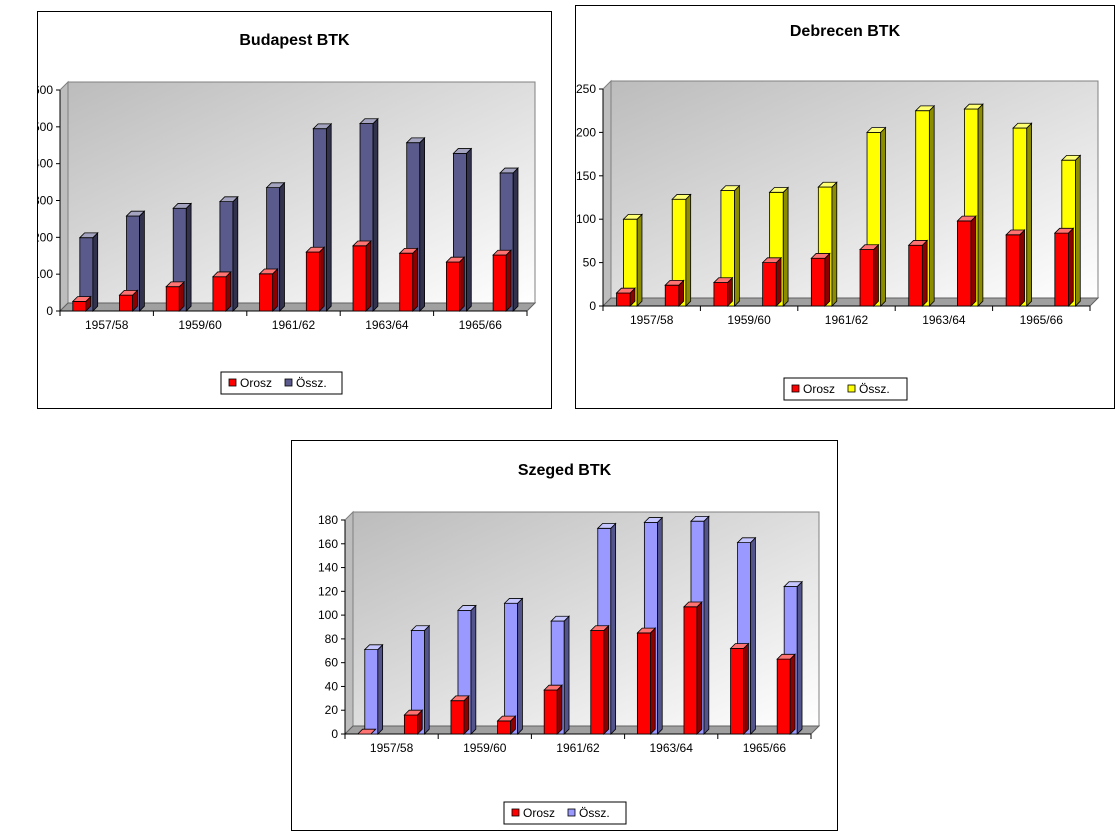 This screenshot has width=1115, height=831. Describe the element at coordinates (328, 568) in the screenshot. I see `y-tick-label: 140` at that location.